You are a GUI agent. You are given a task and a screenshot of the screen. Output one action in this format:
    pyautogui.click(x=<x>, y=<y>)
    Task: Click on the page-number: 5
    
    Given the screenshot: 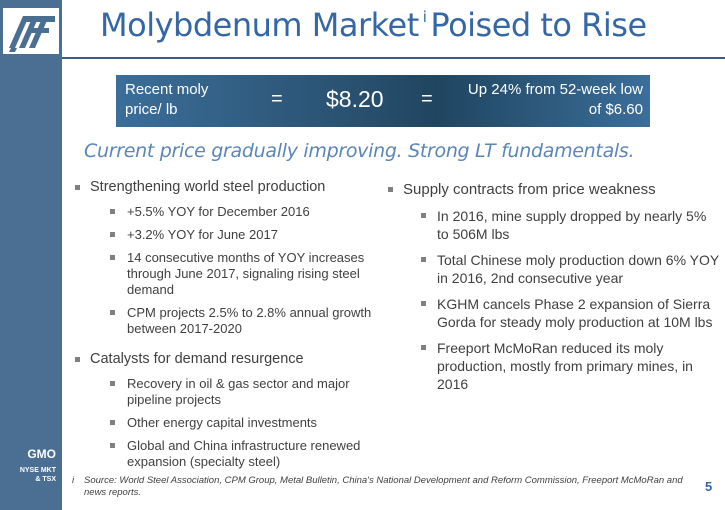 What is the action you would take?
    pyautogui.click(x=709, y=486)
    